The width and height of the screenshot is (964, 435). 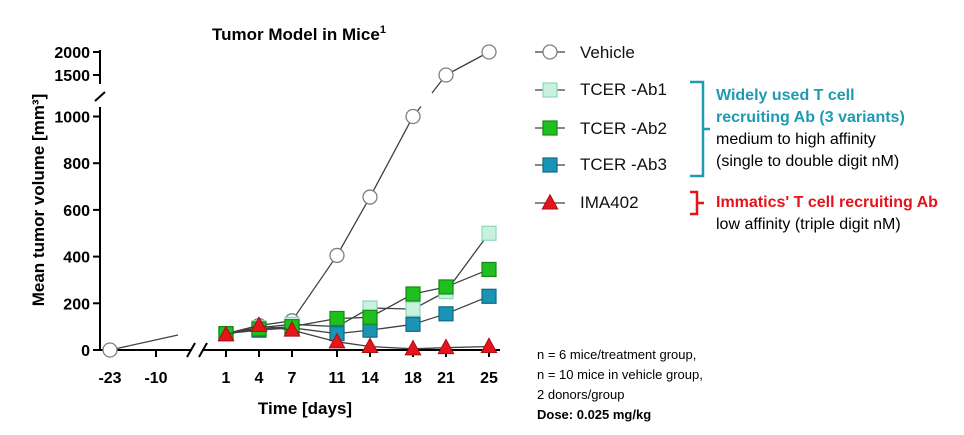 What do you see at coordinates (38, 200) in the screenshot?
I see `y-axis-title: Mean tumor volume [mm³]` at bounding box center [38, 200].